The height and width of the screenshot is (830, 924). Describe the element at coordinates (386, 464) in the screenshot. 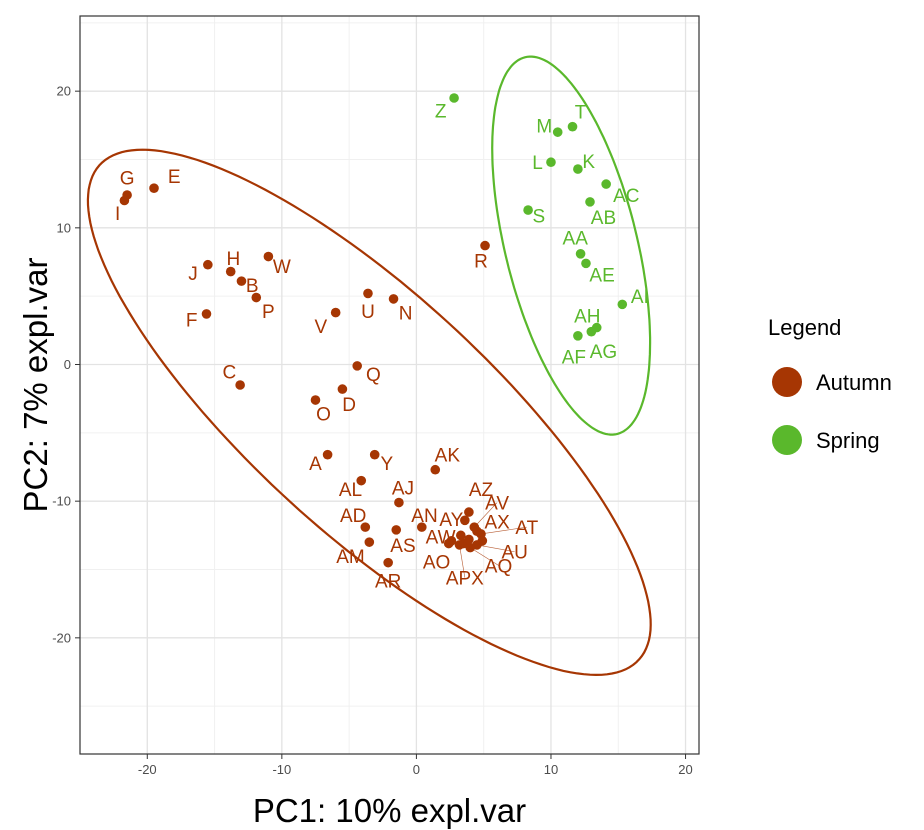

I see `point-label-y: Y` at that location.